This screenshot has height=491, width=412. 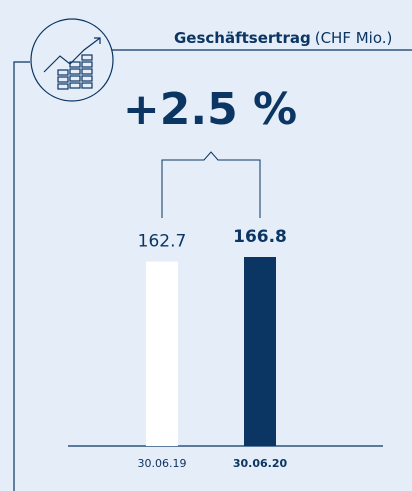 I want to click on value-label: 162.7, so click(x=162, y=242).